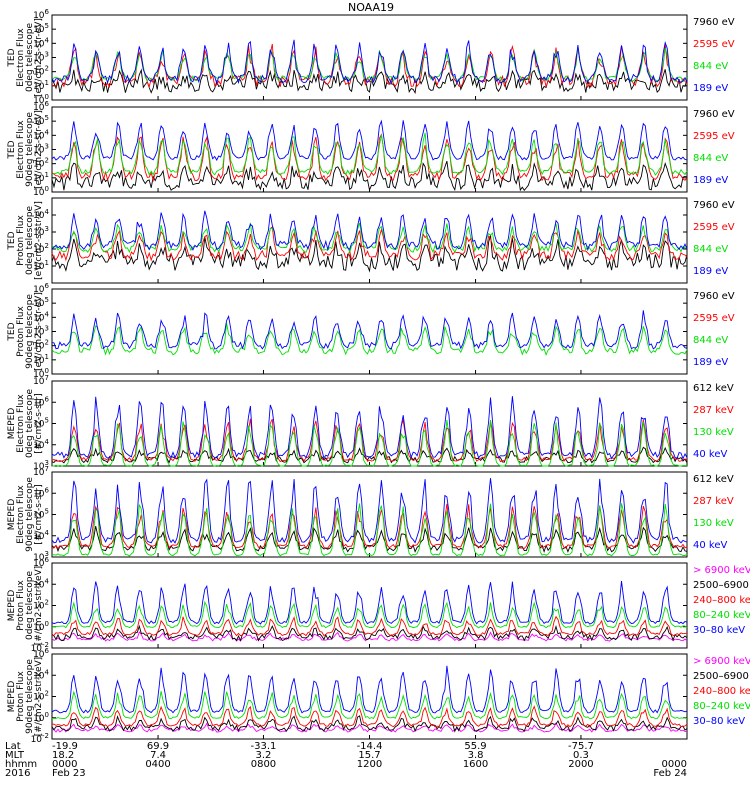 This screenshot has height=800, width=750. I want to click on bottom-lat-value: 55.9, so click(475, 746).